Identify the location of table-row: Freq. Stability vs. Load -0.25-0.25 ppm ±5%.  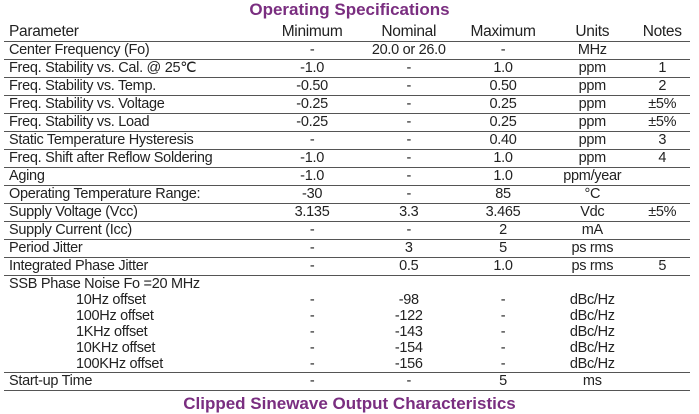
(347, 122).